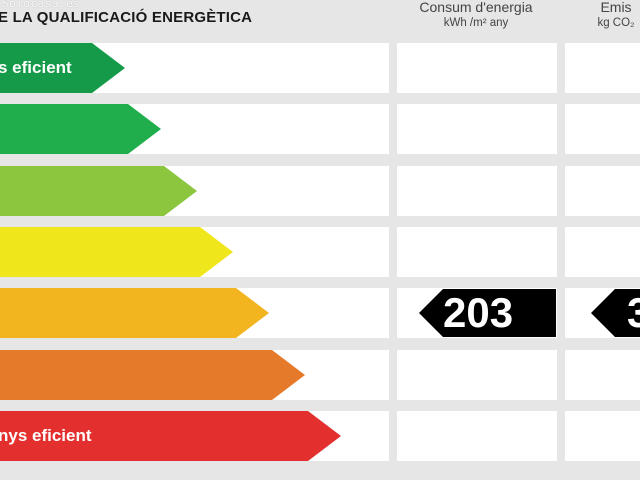 Image resolution: width=640 pixels, height=480 pixels. Describe the element at coordinates (41, 5) in the screenshot. I see `watermark: Solocasa.es` at that location.